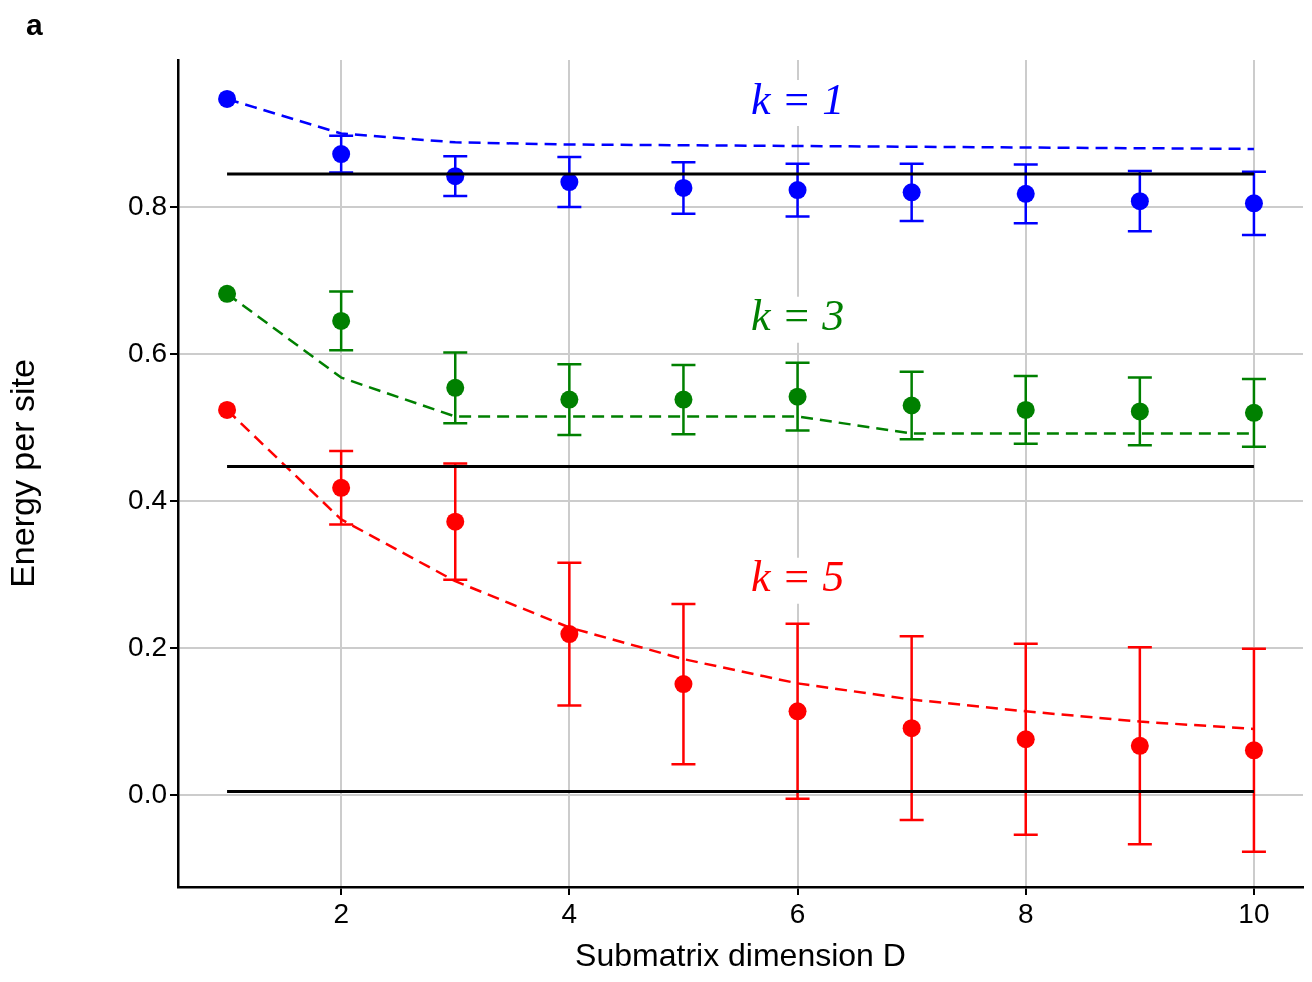  I want to click on y-tick-label: 0.4, so click(147, 499).